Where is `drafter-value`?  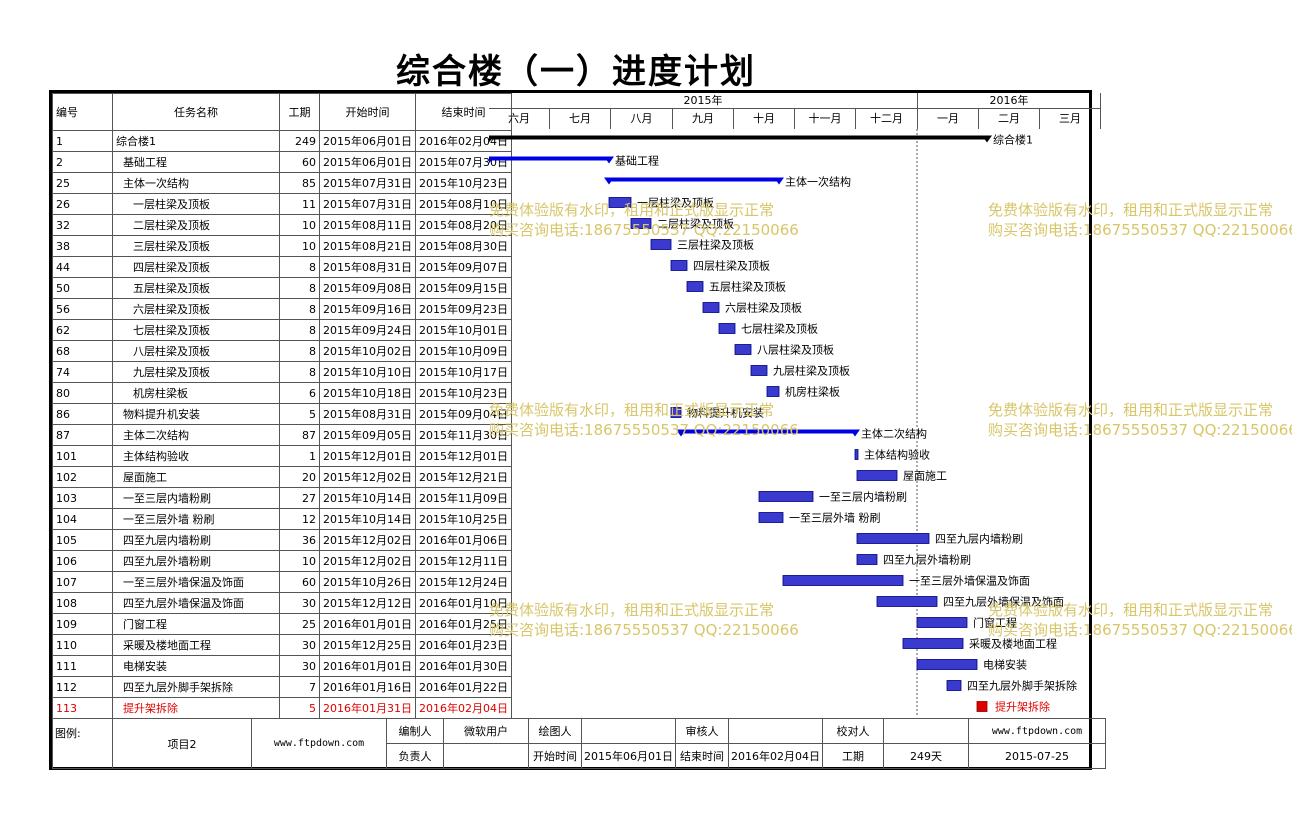
drafter-value is located at coordinates (628, 731).